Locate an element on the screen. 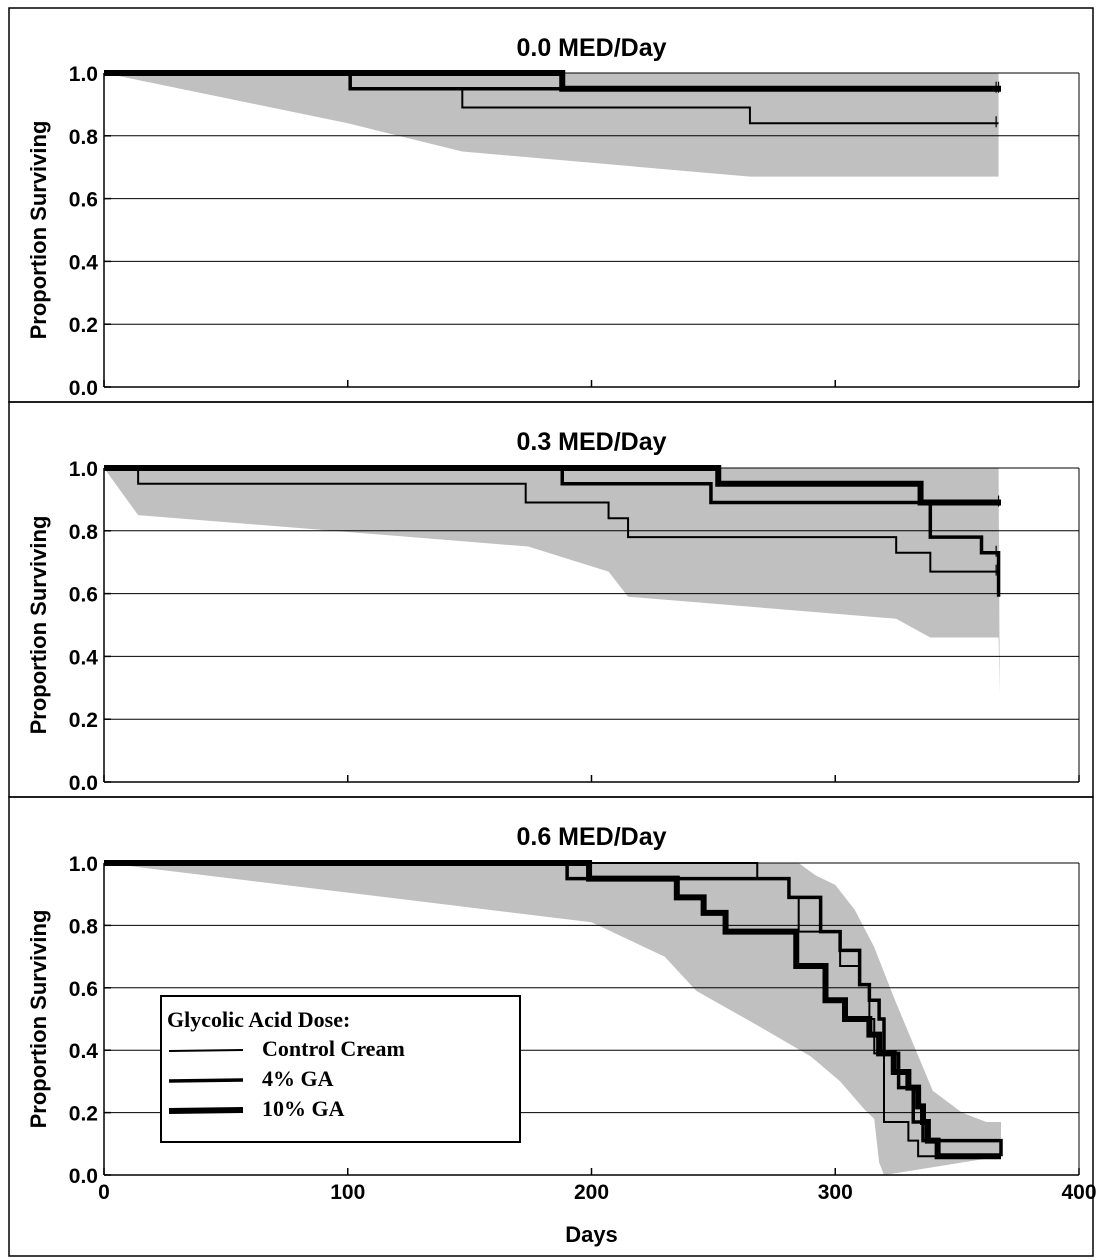 The image size is (1096, 1260). shared-axes-layer: 0 100 200 300 400 Days is located at coordinates (597, 1214).